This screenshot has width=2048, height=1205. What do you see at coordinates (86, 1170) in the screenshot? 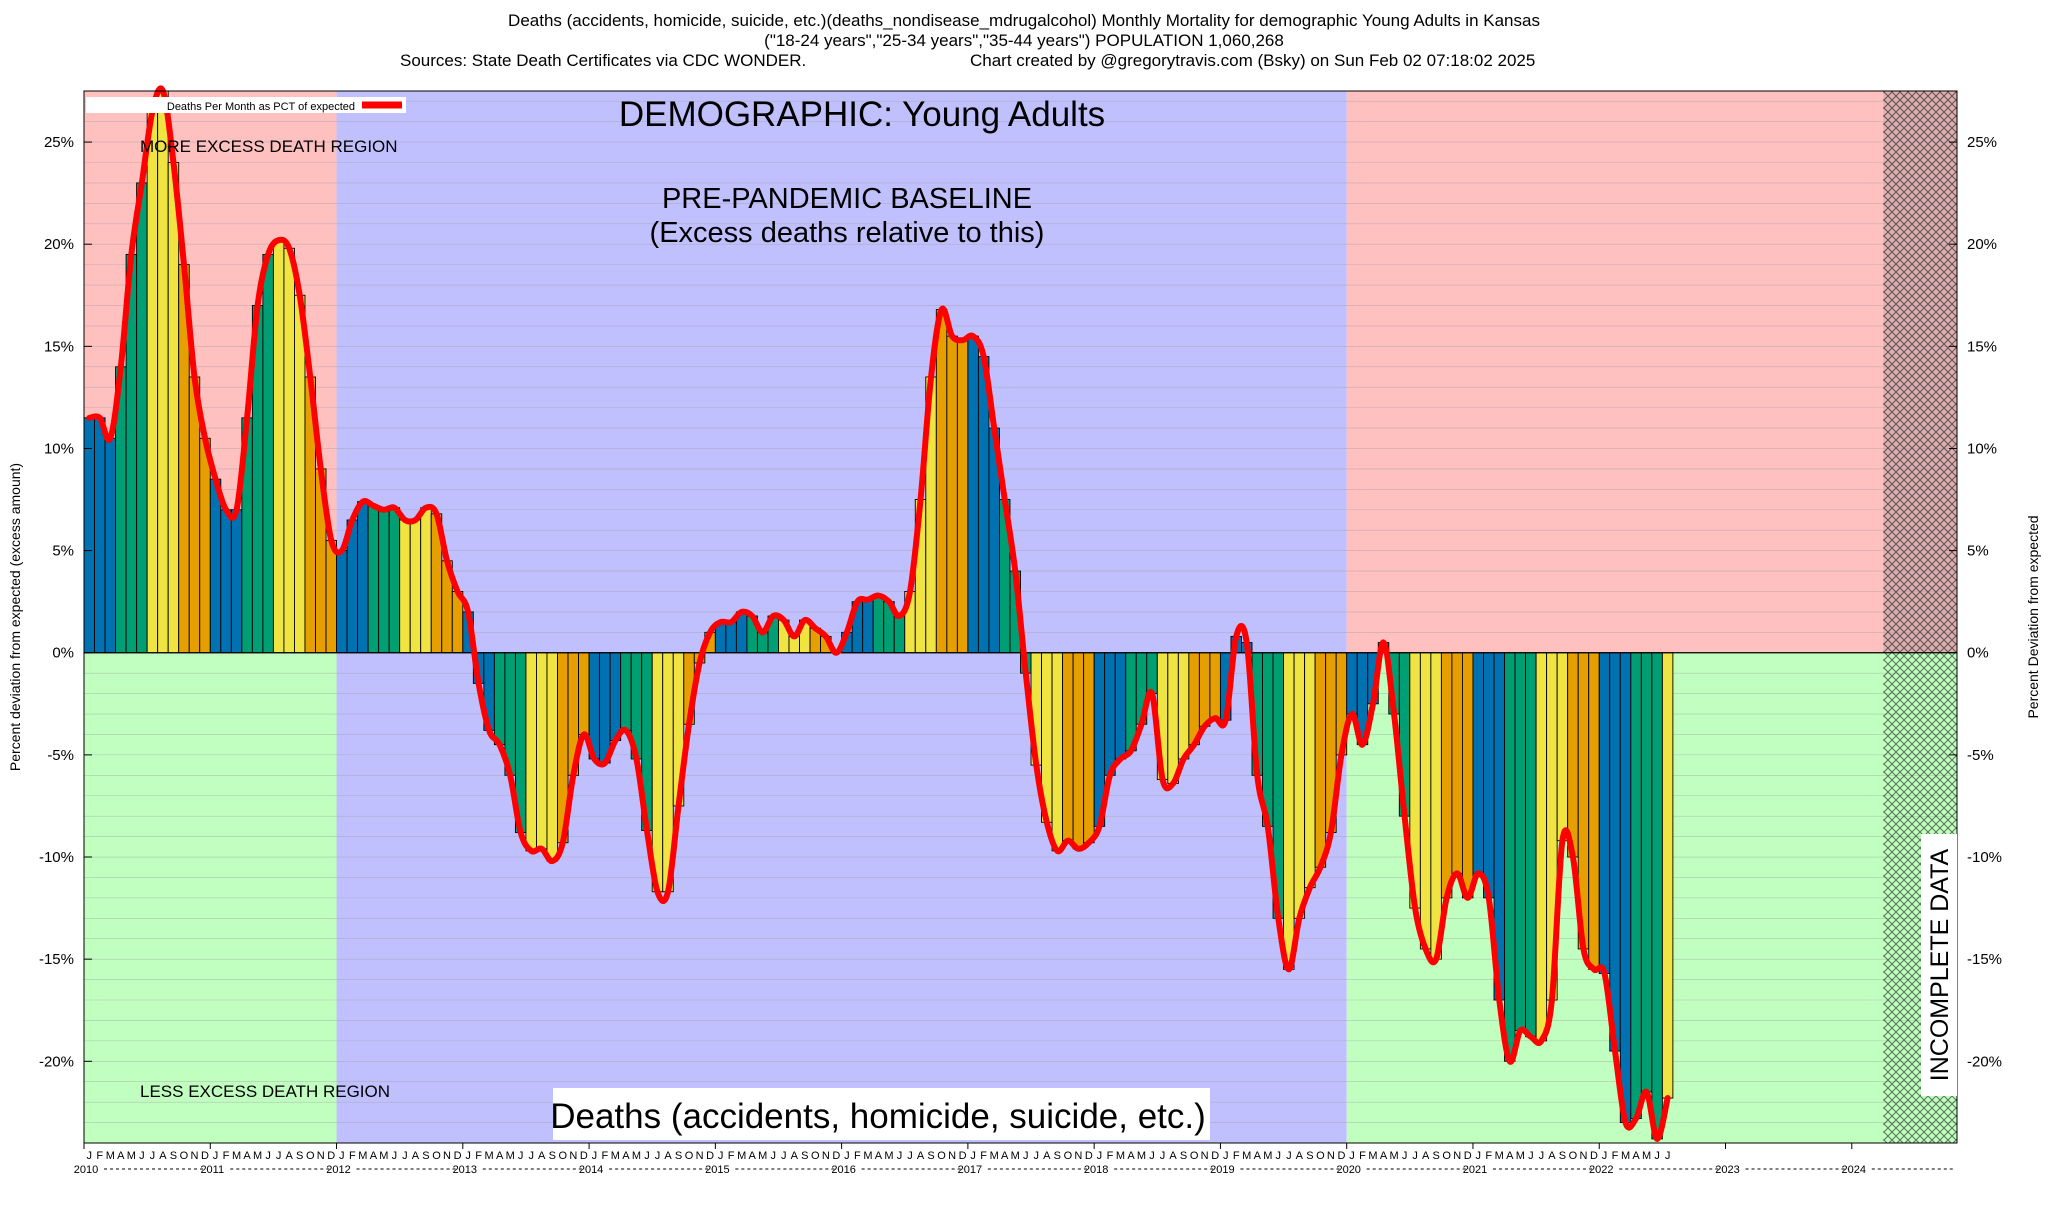
I see `x-year-label: 2010` at bounding box center [86, 1170].